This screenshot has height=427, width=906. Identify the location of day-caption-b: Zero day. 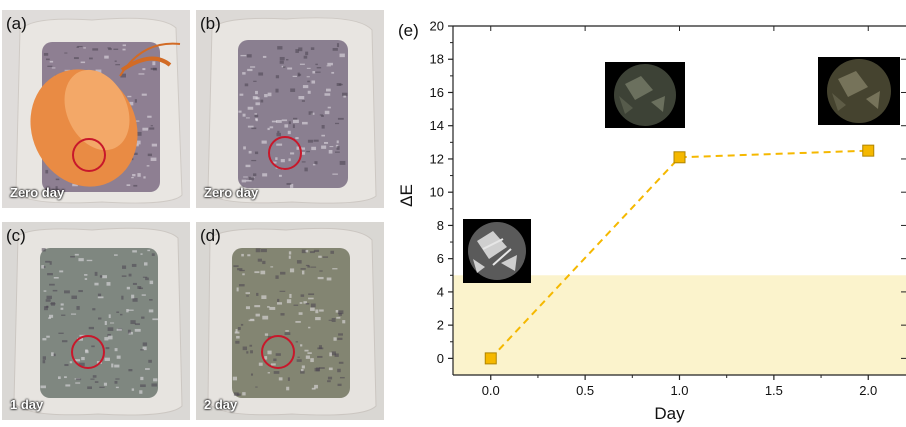
(231, 192).